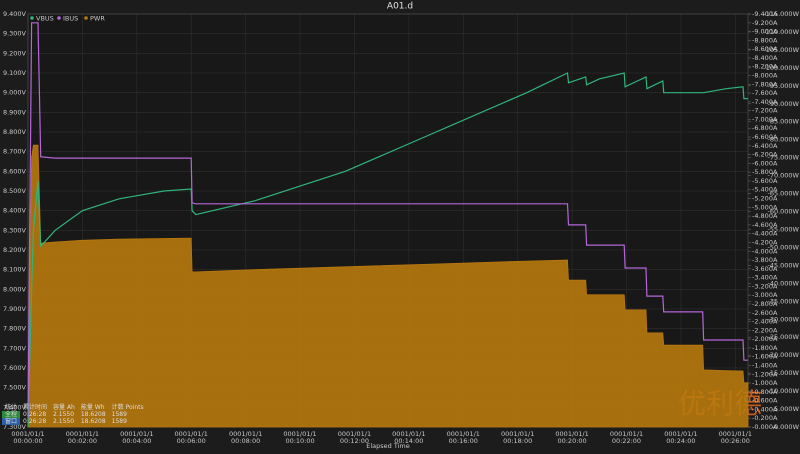 The image size is (800, 454). Describe the element at coordinates (15, 388) in the screenshot. I see `y-tick-label: 7.500V` at that location.